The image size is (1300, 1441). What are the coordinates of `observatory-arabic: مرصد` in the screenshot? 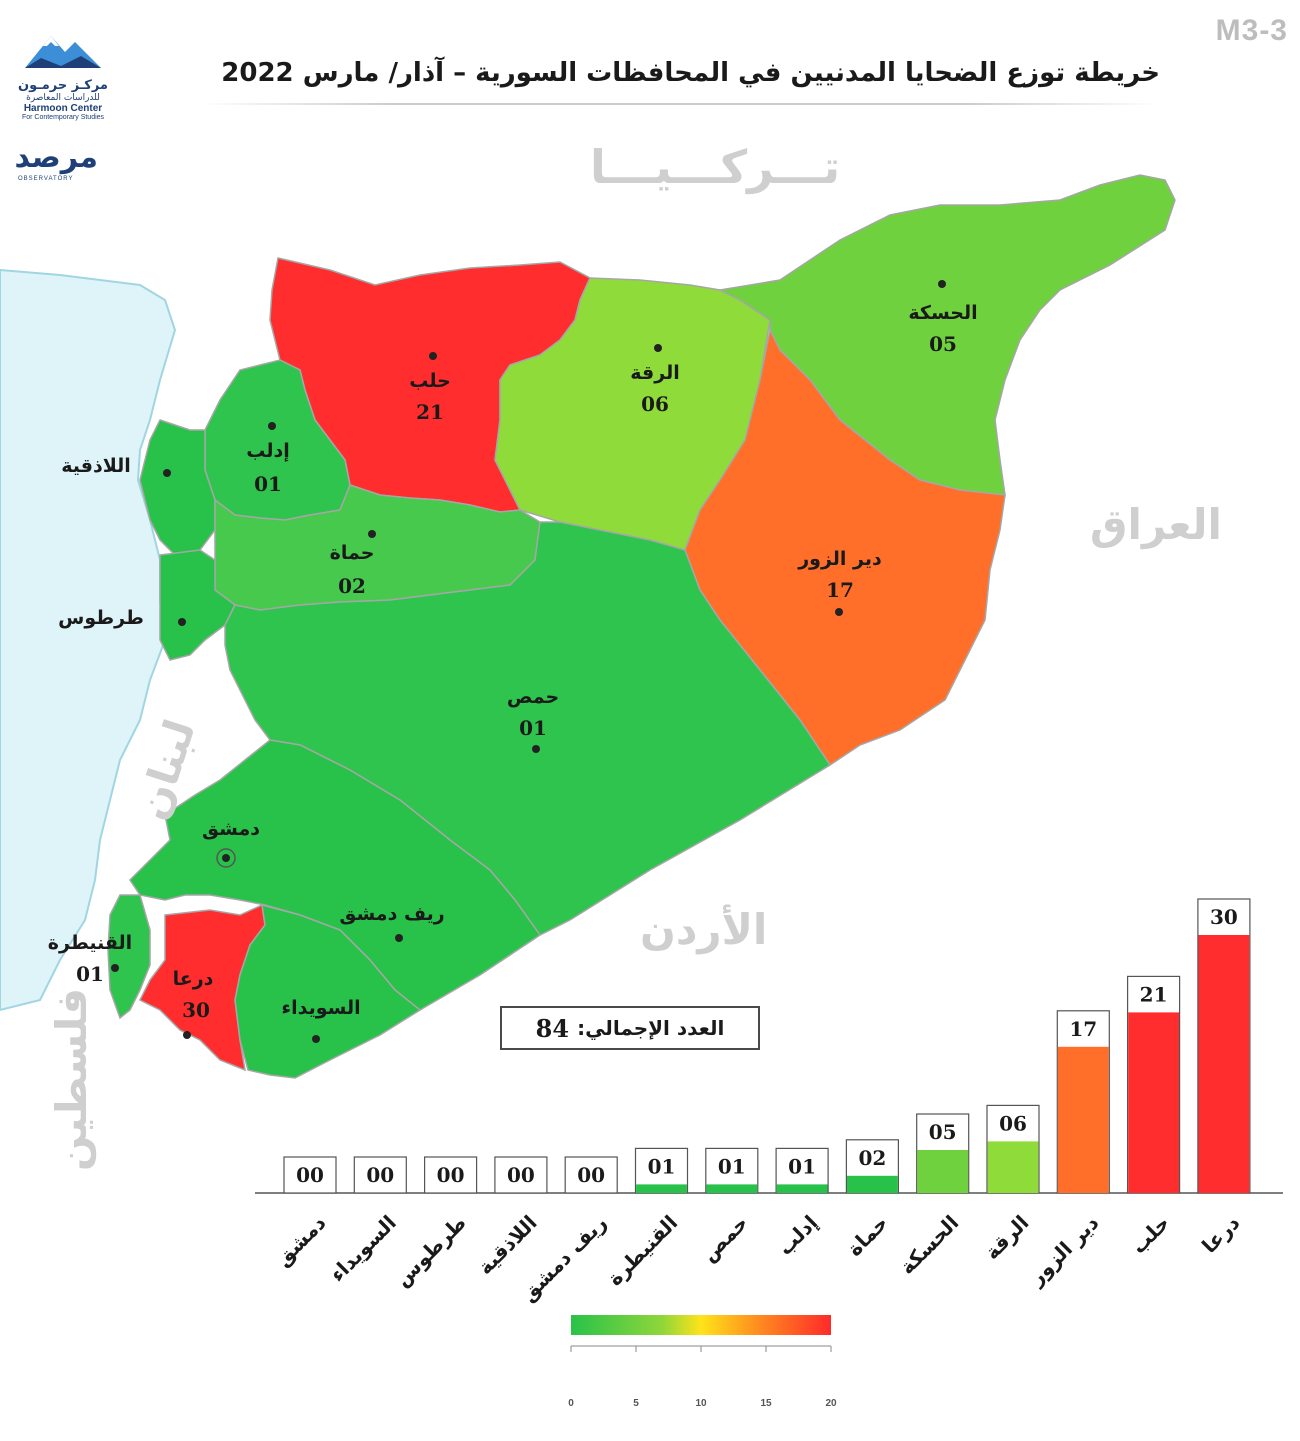 It's located at (56, 157).